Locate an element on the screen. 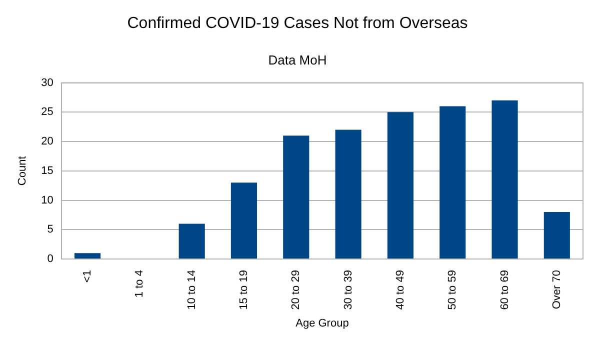  x-tick-label: 20 to 29 is located at coordinates (296, 290).